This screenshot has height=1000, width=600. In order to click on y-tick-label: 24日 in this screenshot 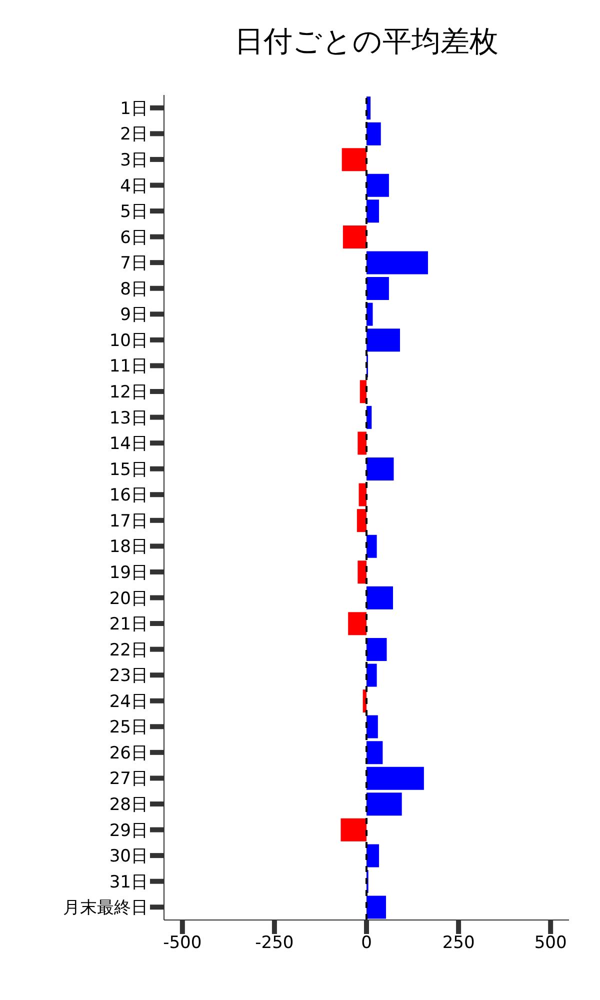, I will do `click(128, 702)`.